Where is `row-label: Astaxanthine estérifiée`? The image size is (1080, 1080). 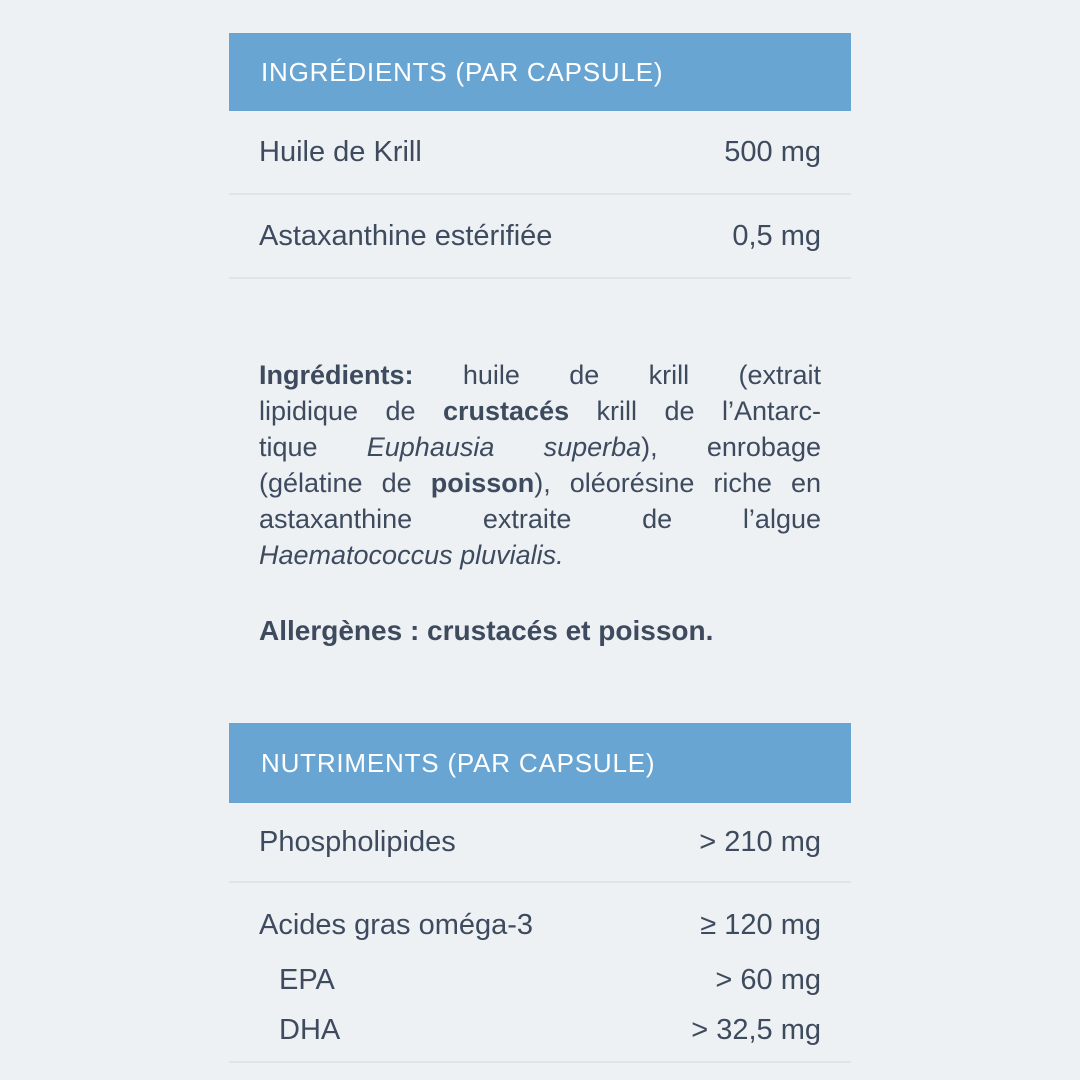
row-label: Astaxanthine estérifiée is located at coordinates (406, 235).